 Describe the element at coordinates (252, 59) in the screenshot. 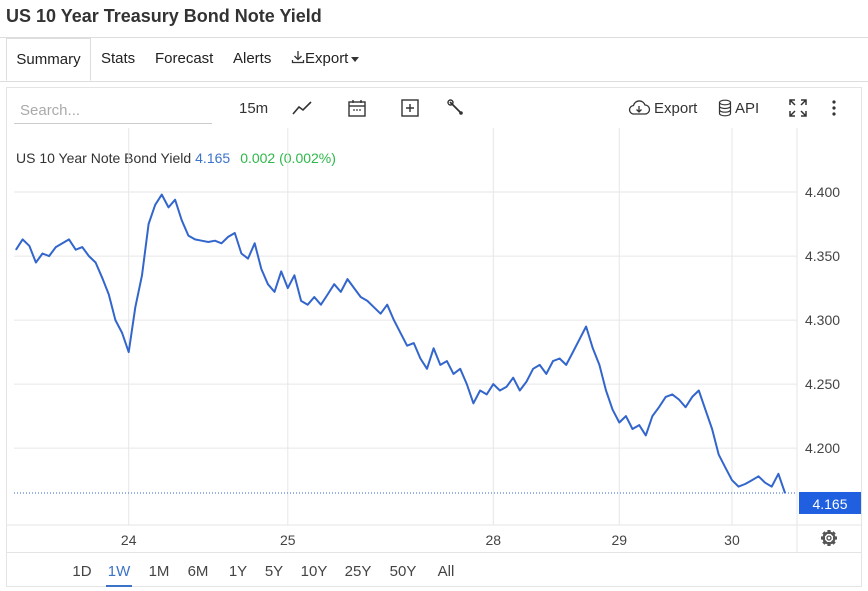

I see `tab-alerts: Alerts` at that location.